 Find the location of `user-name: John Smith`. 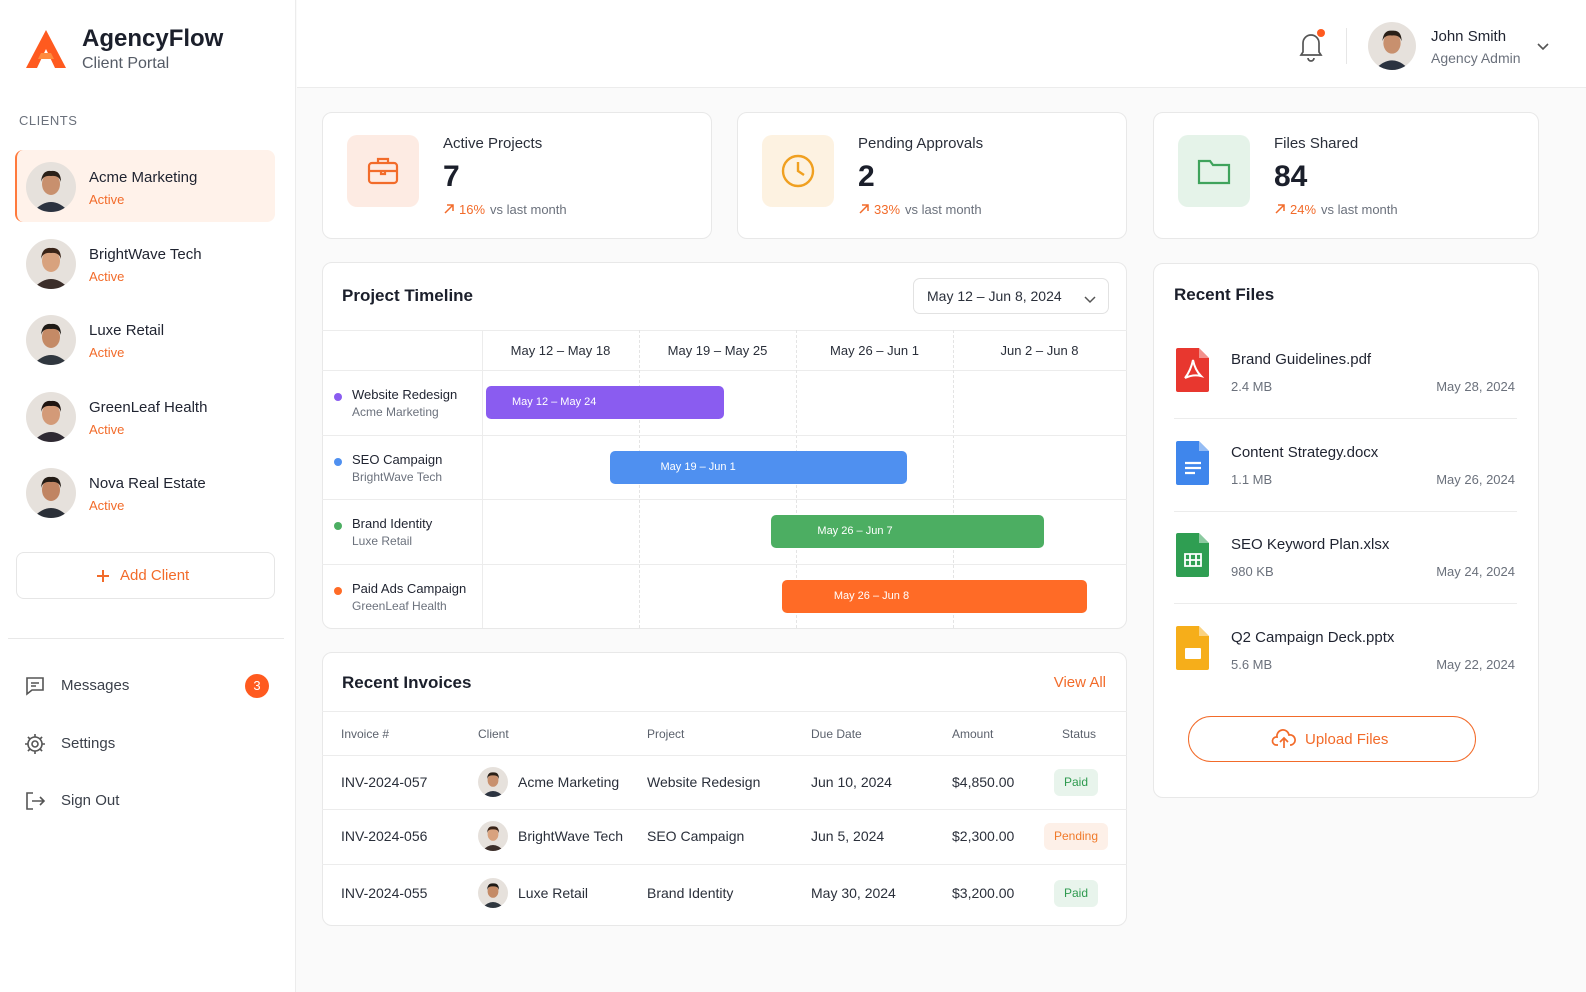

user-name: John Smith is located at coordinates (1469, 36).